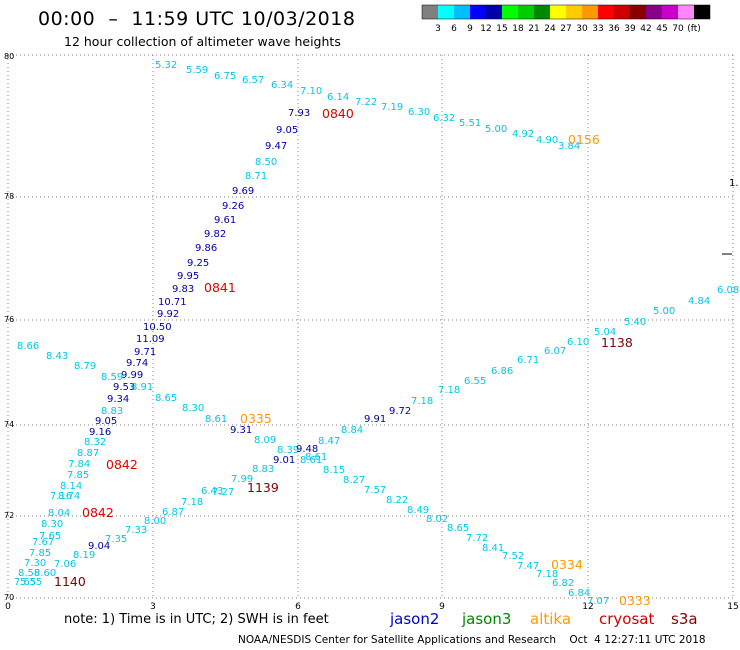 The height and width of the screenshot is (650, 740). I want to click on wave-height-label: 9.86, so click(206, 248).